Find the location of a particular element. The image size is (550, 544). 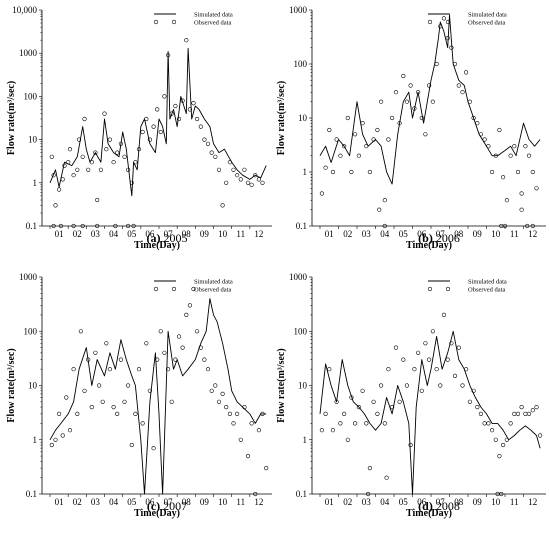

x-tick-label: 10 is located at coordinates (496, 234).